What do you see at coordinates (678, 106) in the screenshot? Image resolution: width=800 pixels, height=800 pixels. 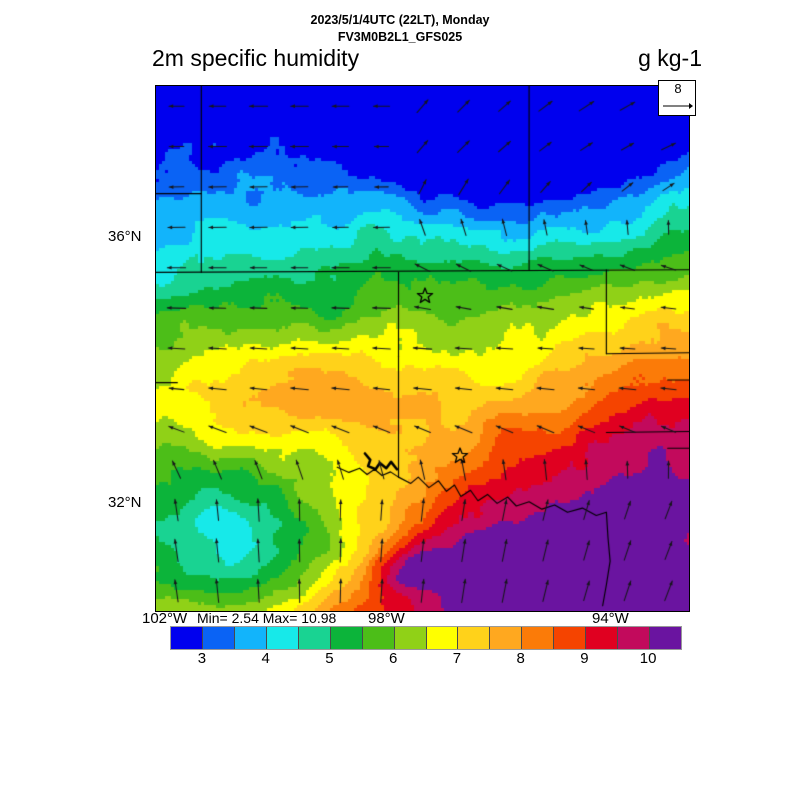 I see `reference-arrow-icon` at bounding box center [678, 106].